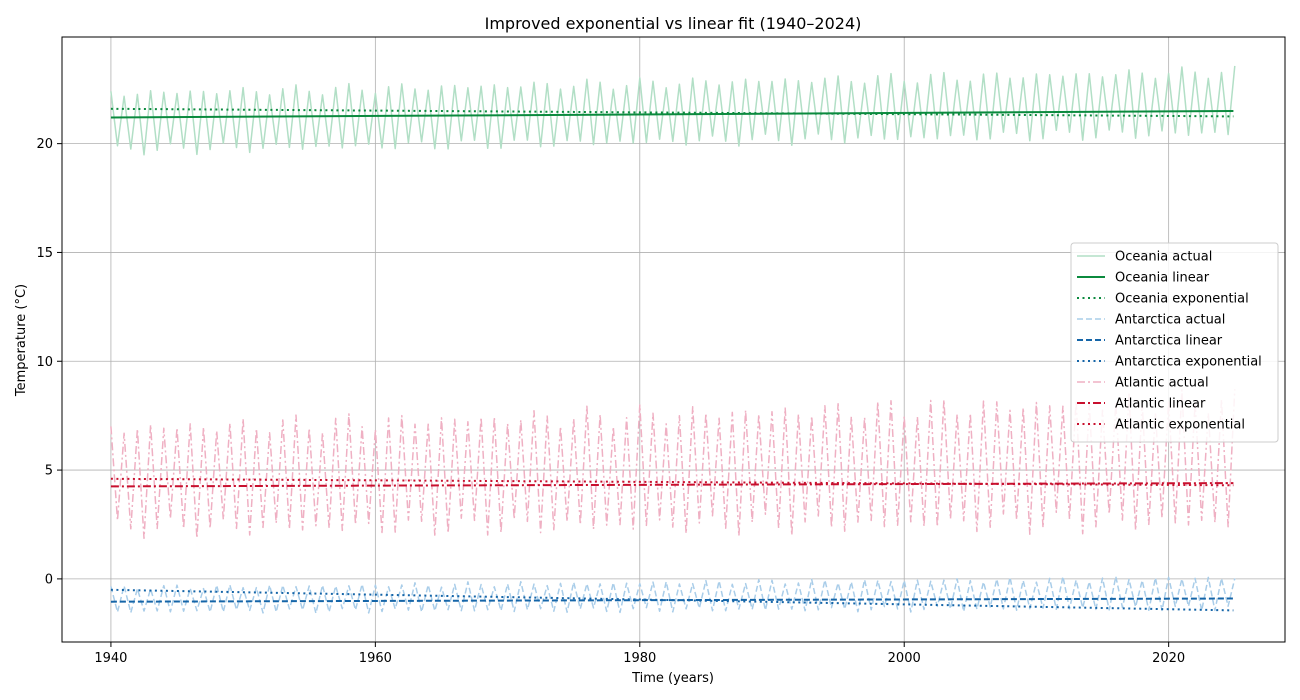  Describe the element at coordinates (49, 471) in the screenshot. I see `y-tick-label: 5` at that location.